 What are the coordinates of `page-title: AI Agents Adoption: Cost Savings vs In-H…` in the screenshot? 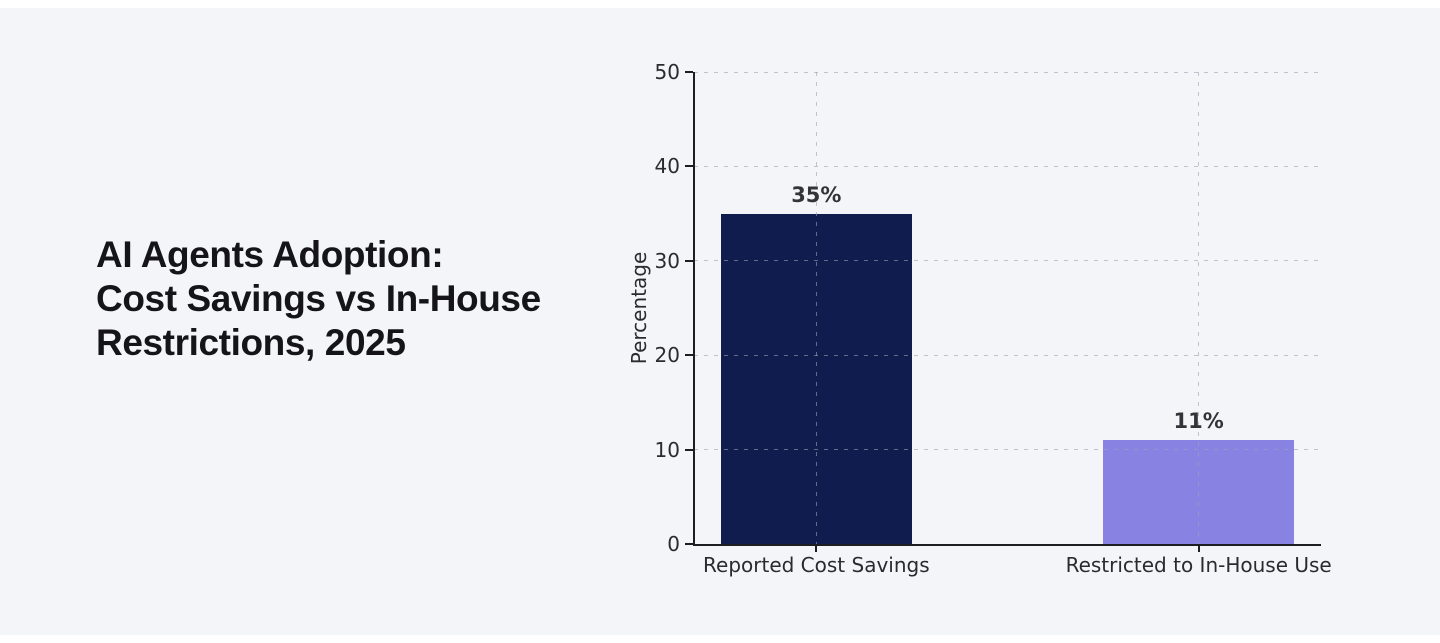 It's located at (318, 298).